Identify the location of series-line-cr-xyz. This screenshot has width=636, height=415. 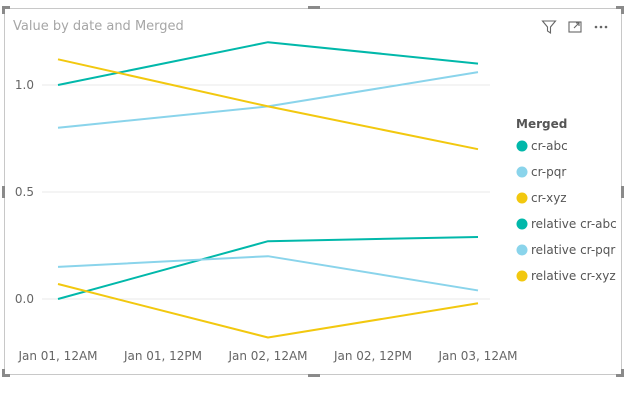
(268, 104).